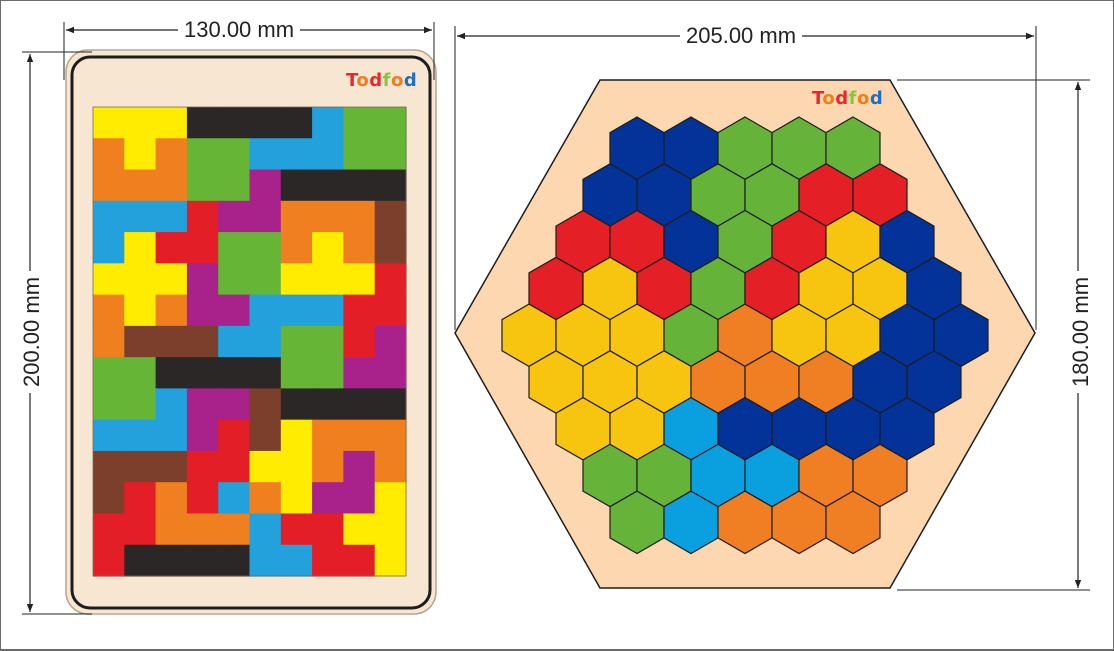 The height and width of the screenshot is (651, 1114). Describe the element at coordinates (351, 80) in the screenshot. I see `brand-letter: T` at that location.